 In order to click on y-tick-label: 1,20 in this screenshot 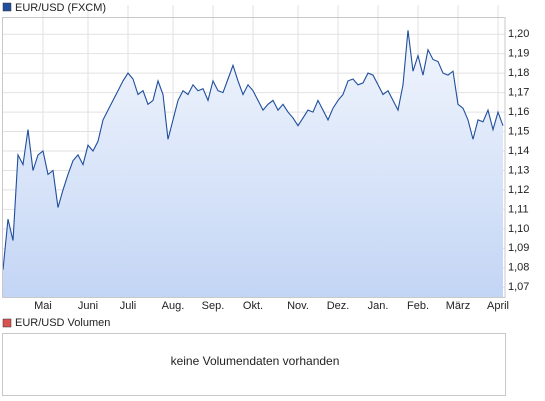, I will do `click(518, 34)`.